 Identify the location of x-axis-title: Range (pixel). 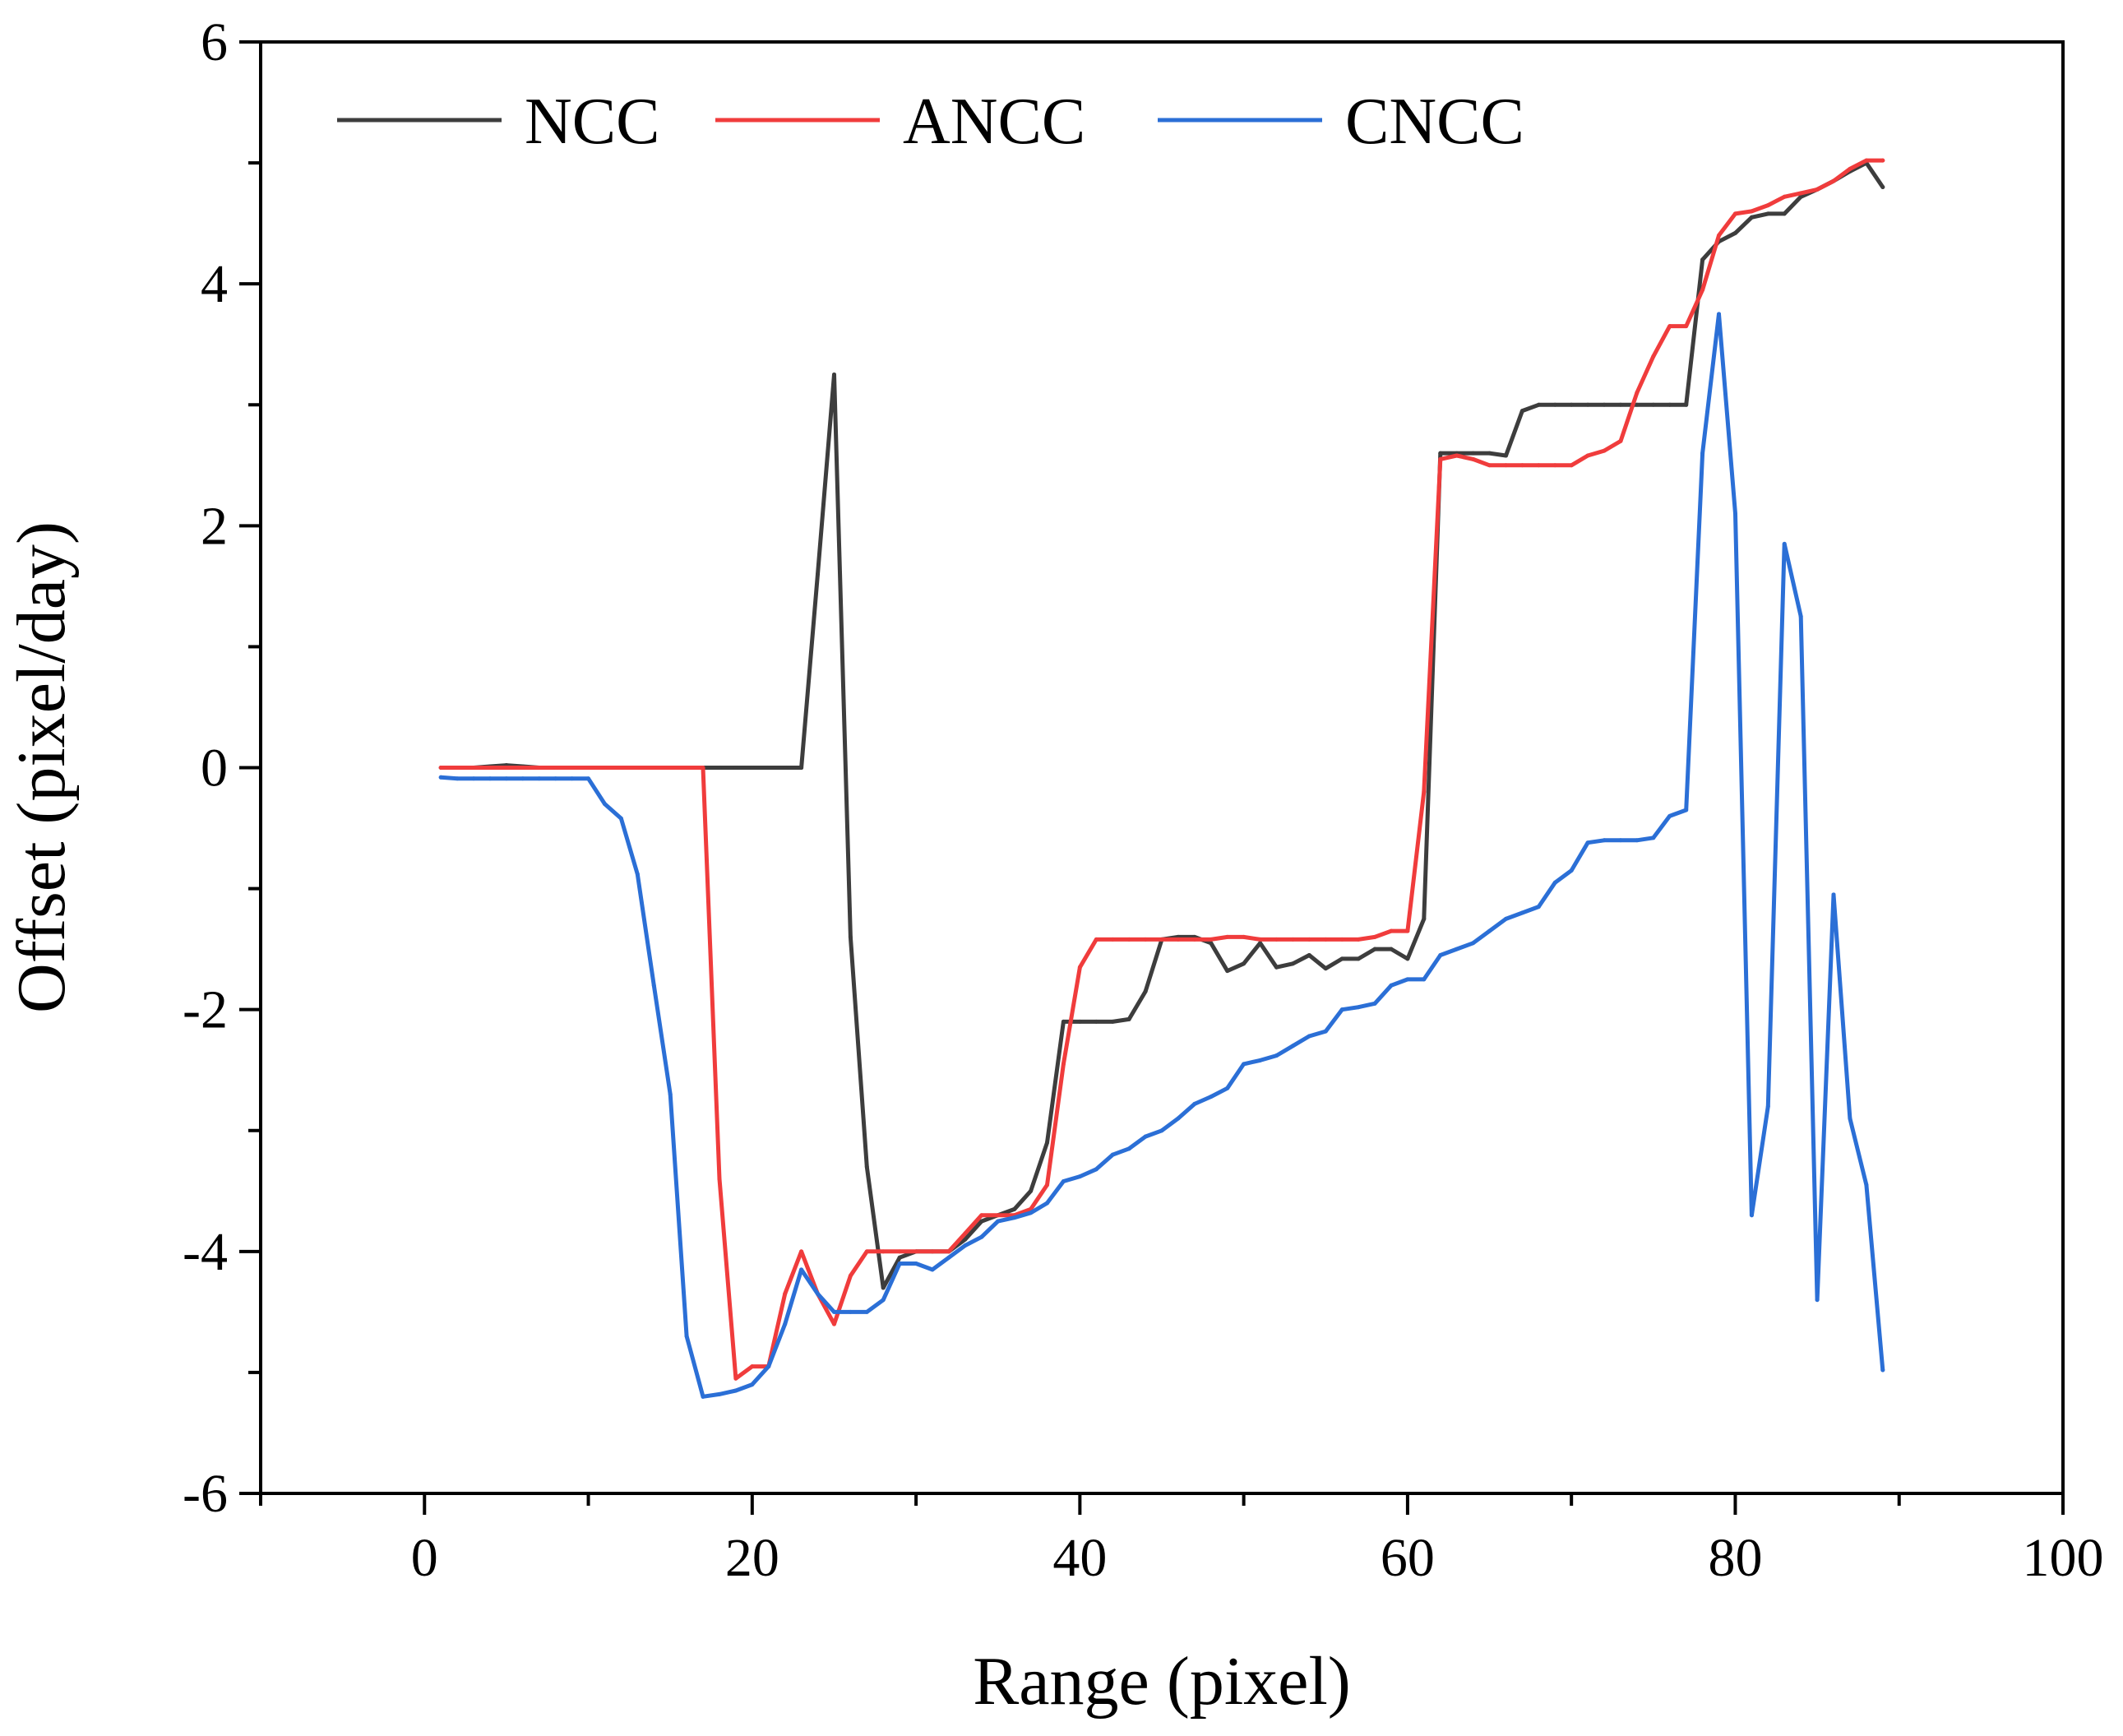
(1162, 1681).